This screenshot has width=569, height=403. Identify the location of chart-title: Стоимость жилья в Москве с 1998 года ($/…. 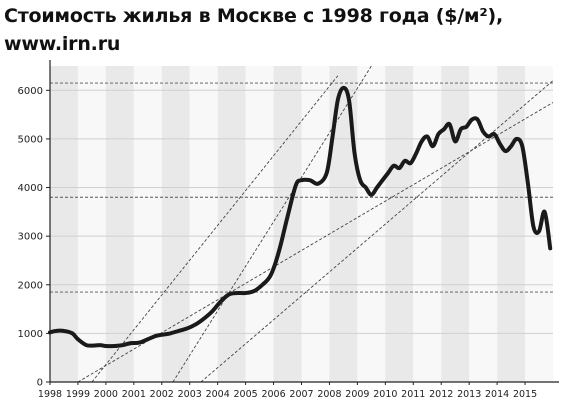
(284, 30).